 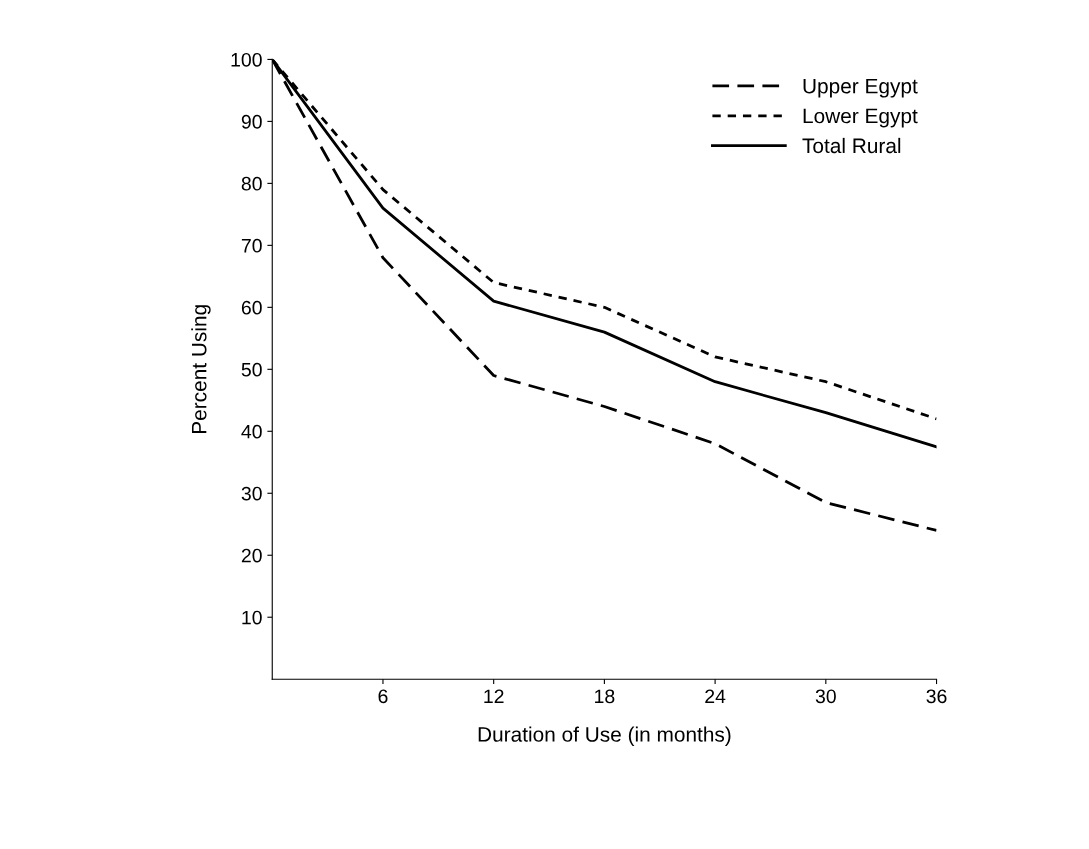 What do you see at coordinates (251, 307) in the screenshot?
I see `y-tick-label: 60` at bounding box center [251, 307].